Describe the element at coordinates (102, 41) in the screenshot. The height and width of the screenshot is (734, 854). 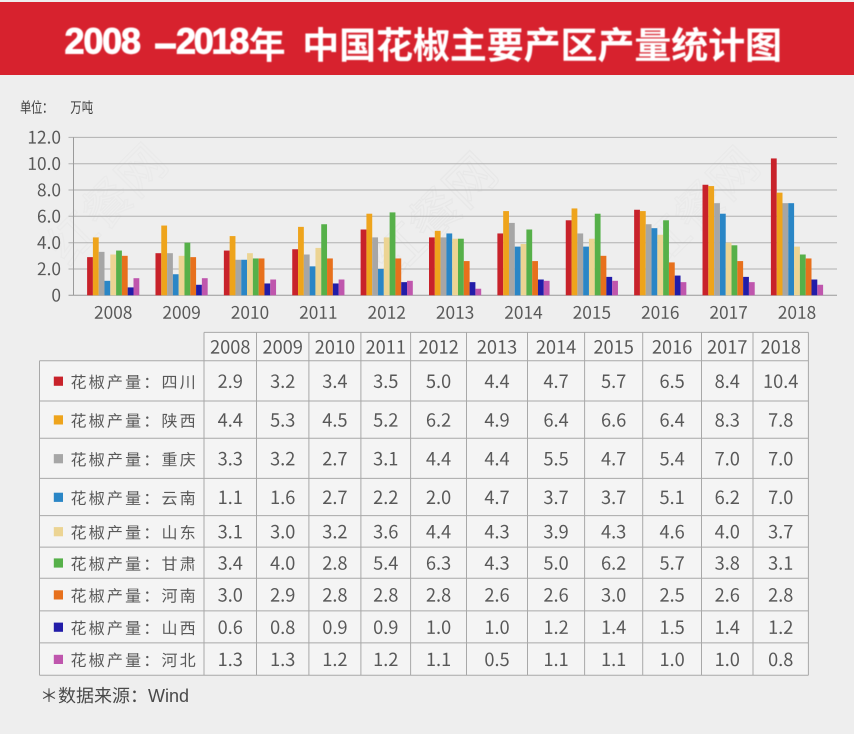
I see `svg-text: 2008` at that location.